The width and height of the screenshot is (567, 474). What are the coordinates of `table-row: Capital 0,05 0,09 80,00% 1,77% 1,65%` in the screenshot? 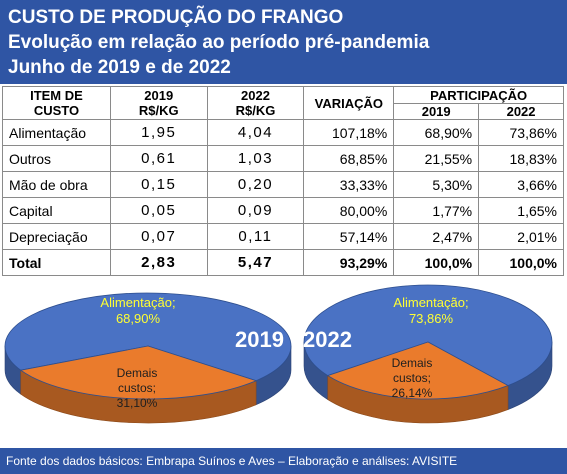 It's located at (283, 210).